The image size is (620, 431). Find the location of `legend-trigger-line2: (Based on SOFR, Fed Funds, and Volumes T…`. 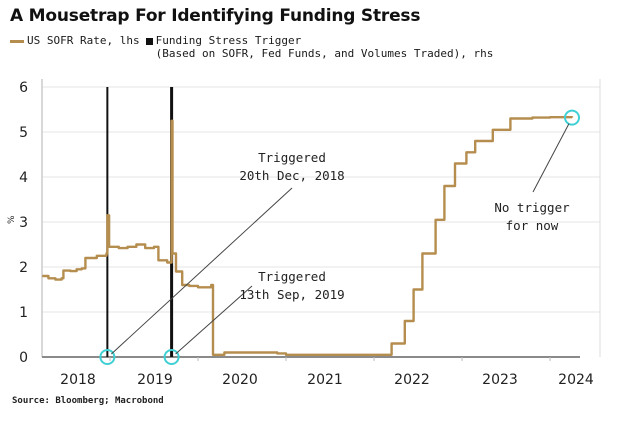

legend-trigger-line2: (Based on SOFR, Fed Funds, and Volumes T… is located at coordinates (324, 53).